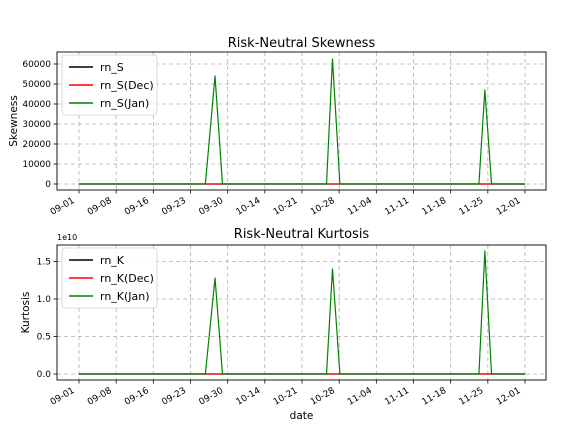  What do you see at coordinates (302, 416) in the screenshot?
I see `x-axis-label: date` at bounding box center [302, 416].